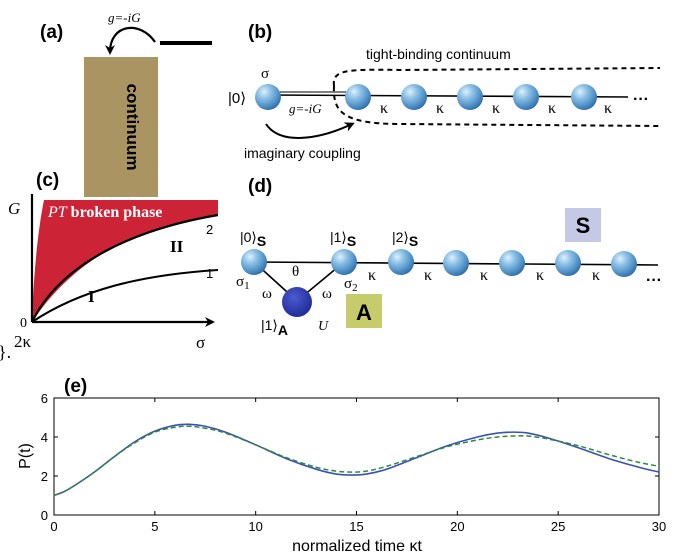 The width and height of the screenshot is (681, 556). Describe the element at coordinates (310, 130) in the screenshot. I see `imaginary-coupling-arrow` at that location.